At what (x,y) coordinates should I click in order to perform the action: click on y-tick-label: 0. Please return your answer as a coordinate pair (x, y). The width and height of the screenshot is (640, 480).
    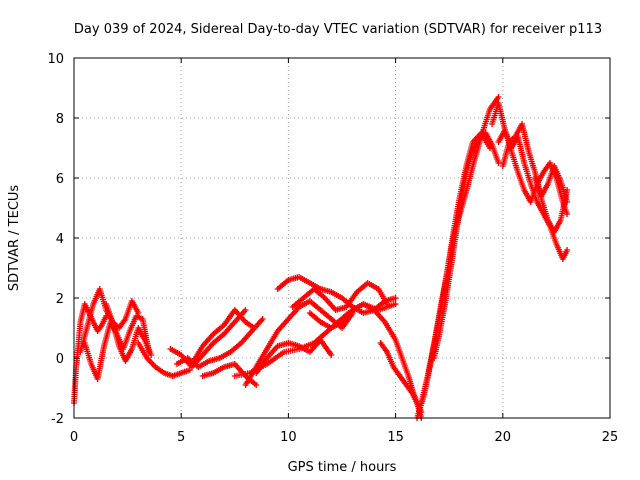
    Looking at the image, I should click on (60, 359).